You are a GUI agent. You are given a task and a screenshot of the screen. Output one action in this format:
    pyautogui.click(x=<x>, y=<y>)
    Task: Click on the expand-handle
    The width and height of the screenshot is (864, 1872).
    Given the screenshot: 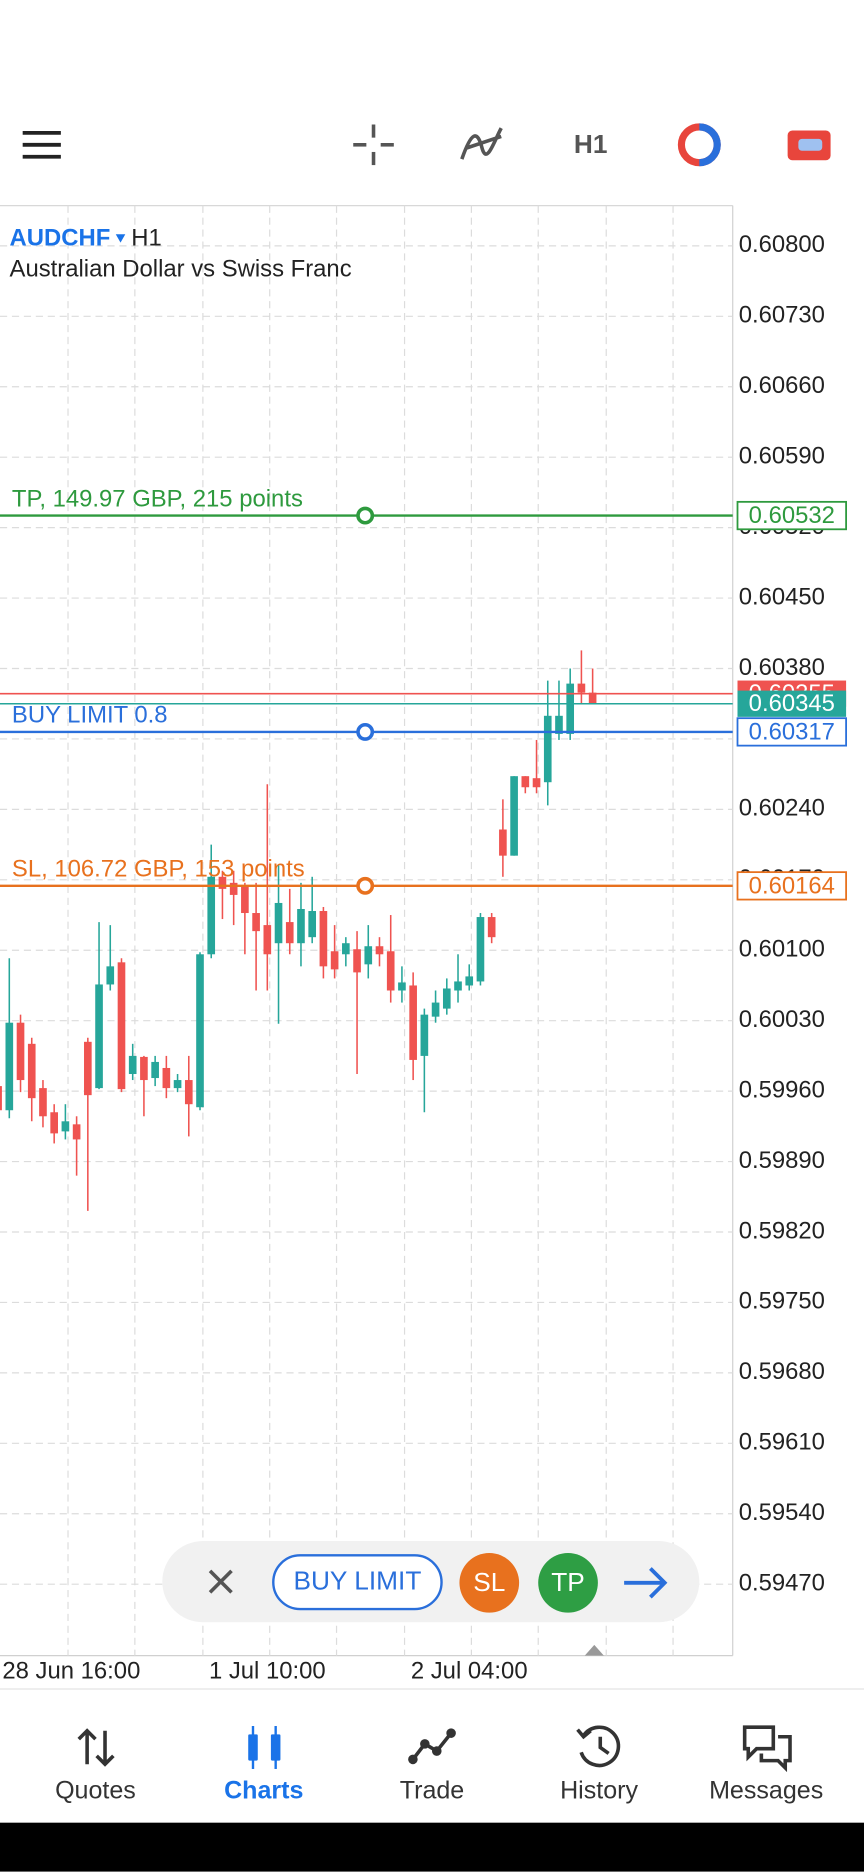 What is the action you would take?
    pyautogui.click(x=594, y=1650)
    